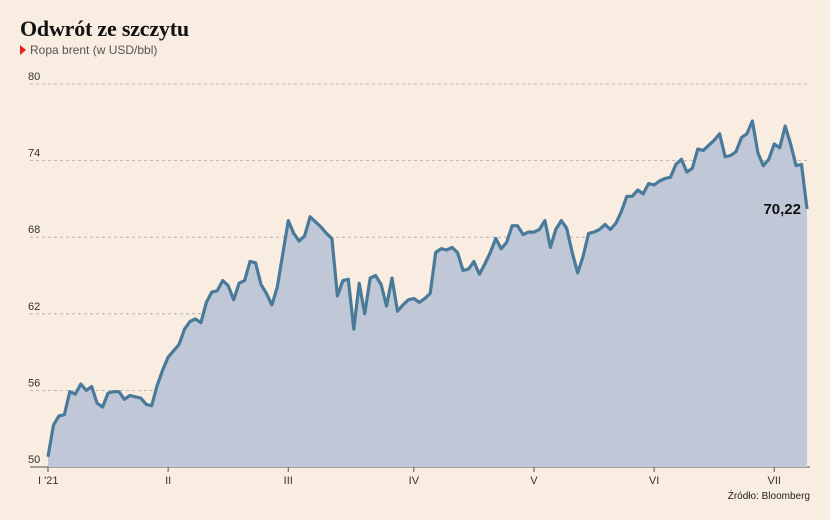 The width and height of the screenshot is (830, 520). What do you see at coordinates (414, 481) in the screenshot?
I see `x-tick-label: IV` at bounding box center [414, 481].